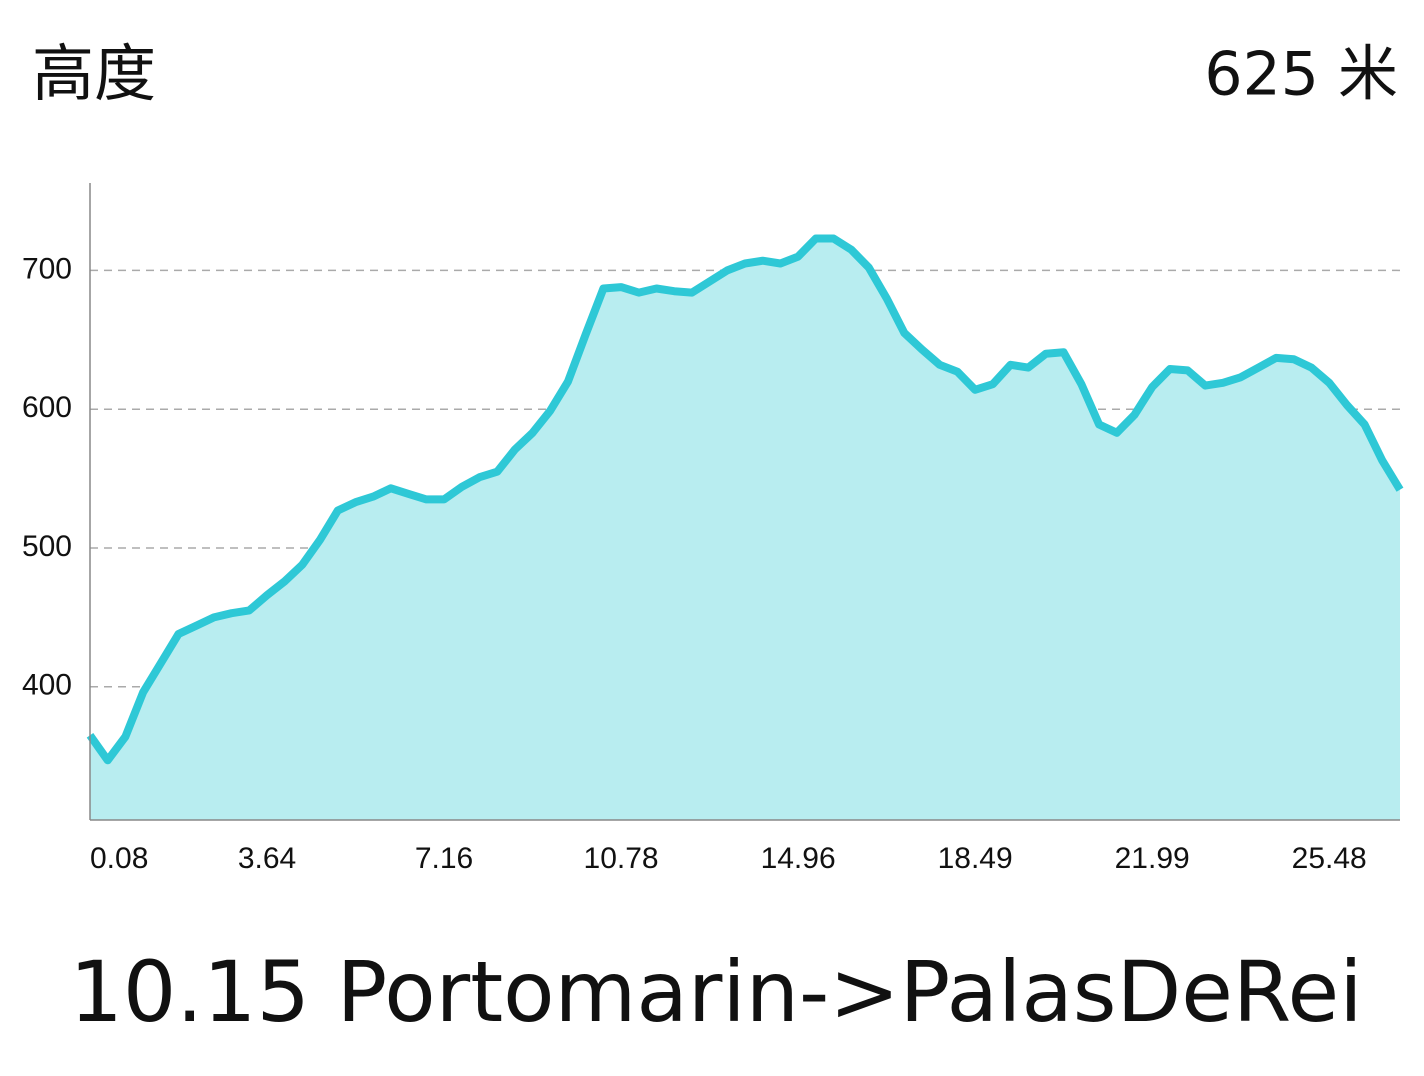 The width and height of the screenshot is (1424, 1076). Describe the element at coordinates (47, 546) in the screenshot. I see `y-tick-label: 500` at that location.